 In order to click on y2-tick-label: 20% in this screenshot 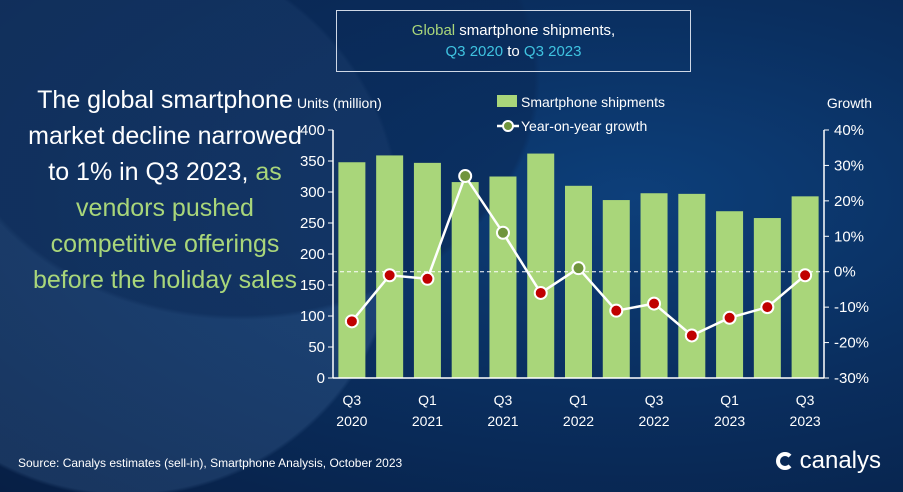, I will do `click(849, 201)`.